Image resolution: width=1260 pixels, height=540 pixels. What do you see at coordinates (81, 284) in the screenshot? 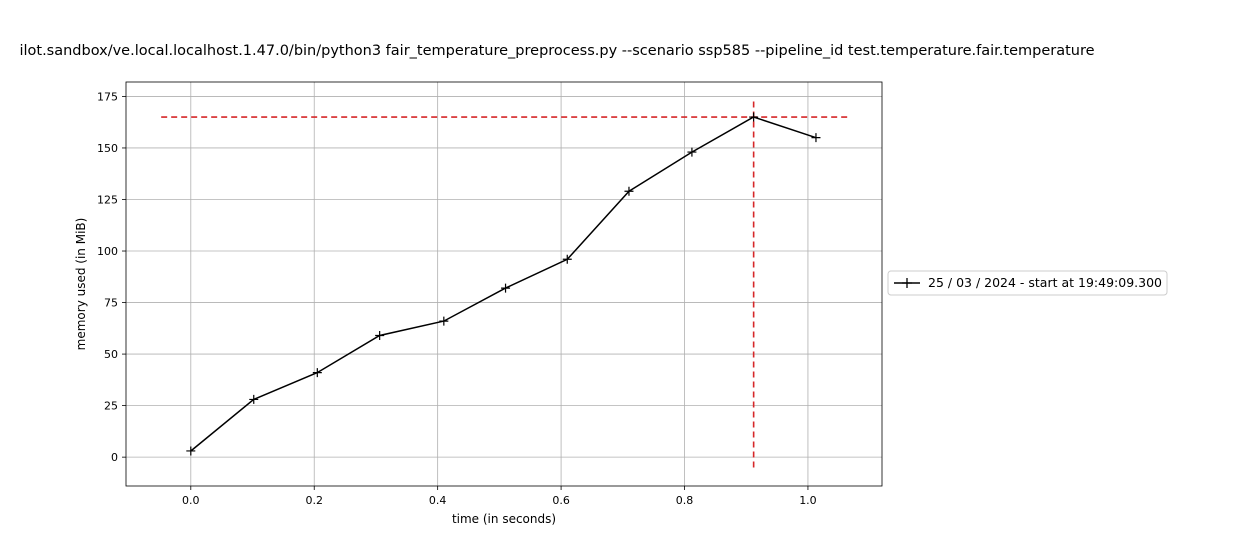
I see `y-axis-label: memory used (in MiB)` at bounding box center [81, 284].